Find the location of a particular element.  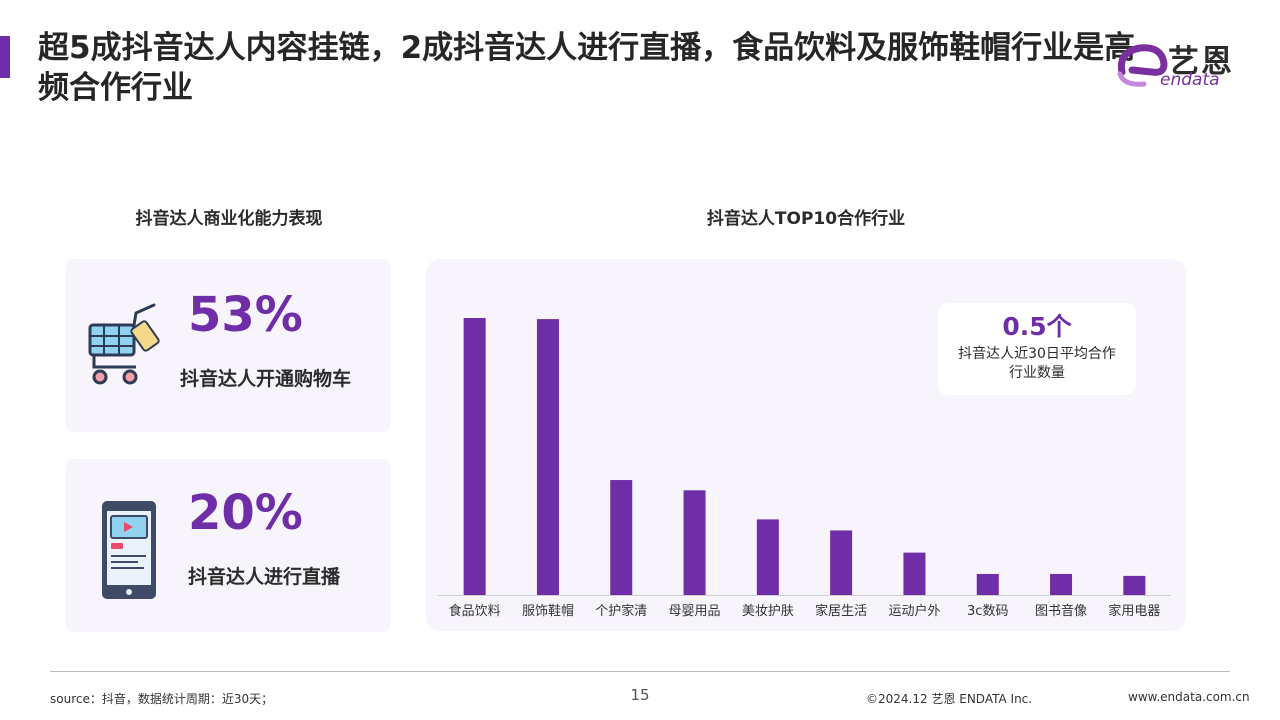

x-tick-label-1: 食品饮料 is located at coordinates (475, 611).